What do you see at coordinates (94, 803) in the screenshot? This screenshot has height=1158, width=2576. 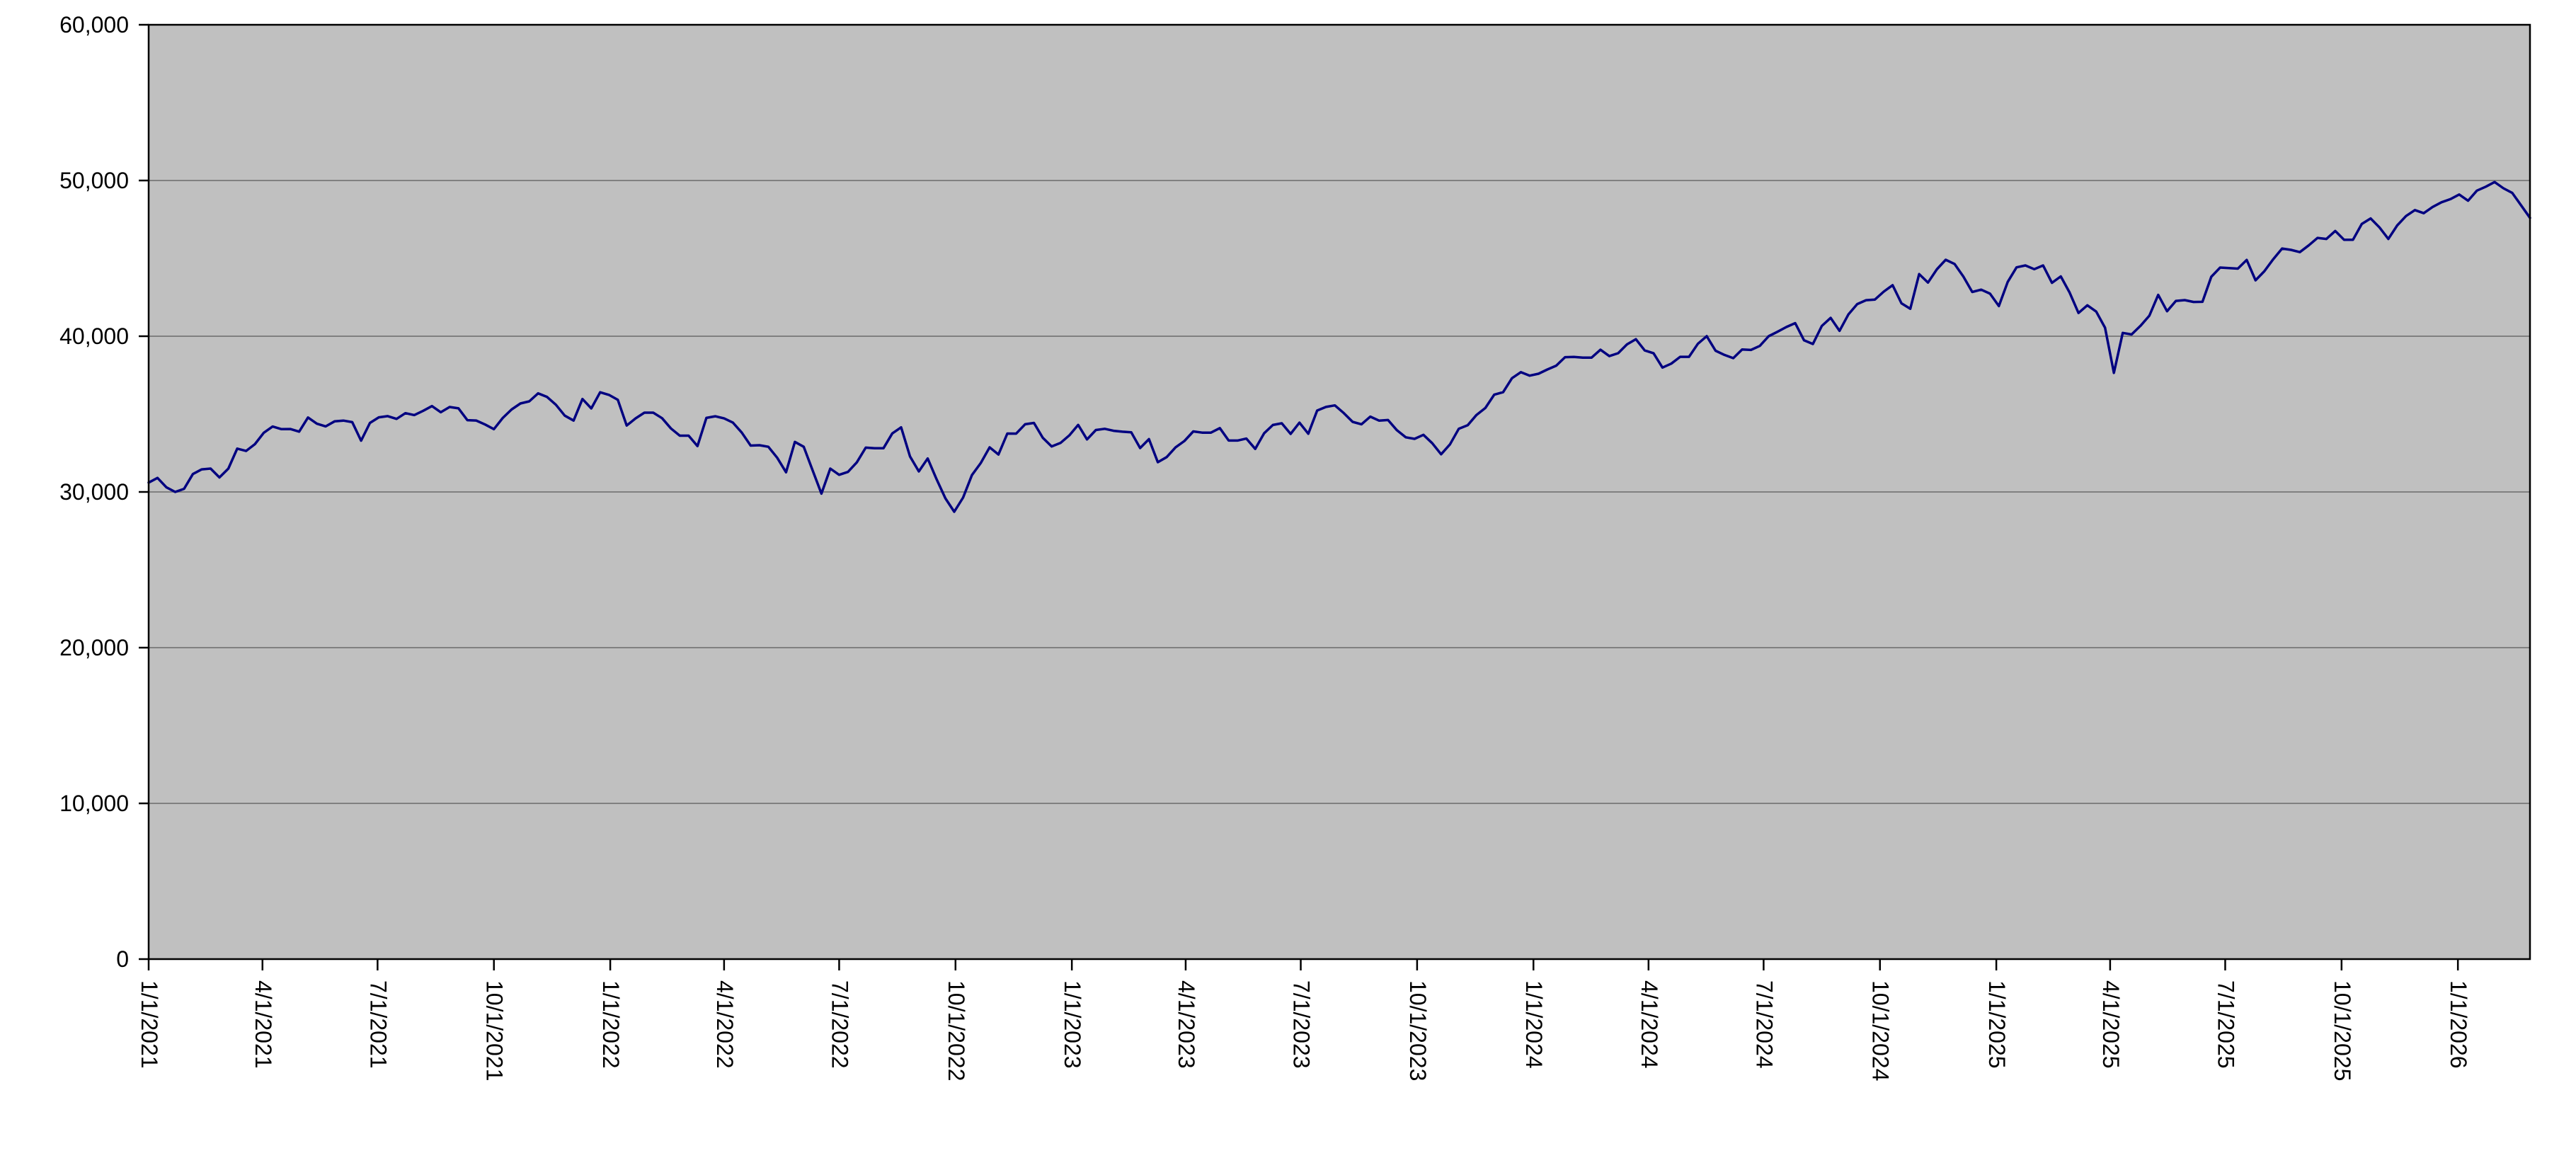 I see `y-axis-label: 10,000` at bounding box center [94, 803].